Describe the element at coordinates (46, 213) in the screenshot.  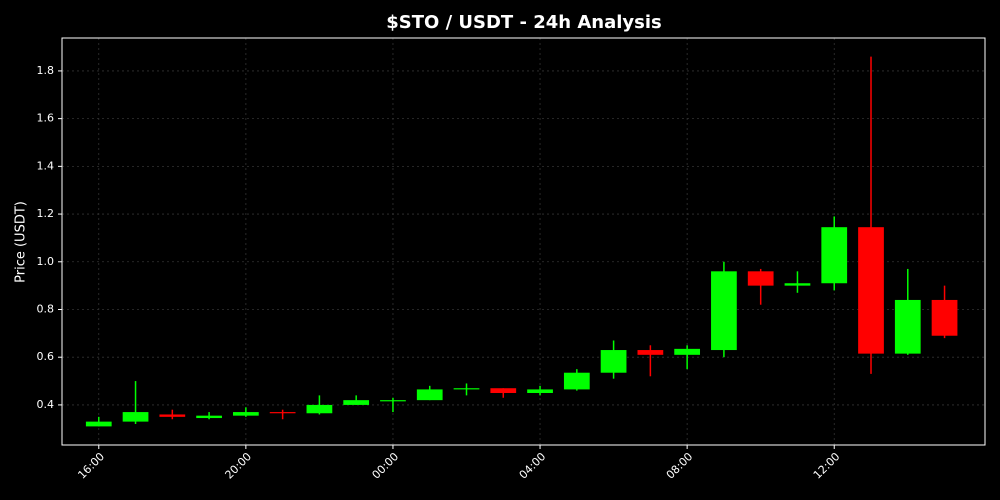
I see `y-tick-label: 1.2` at that location.